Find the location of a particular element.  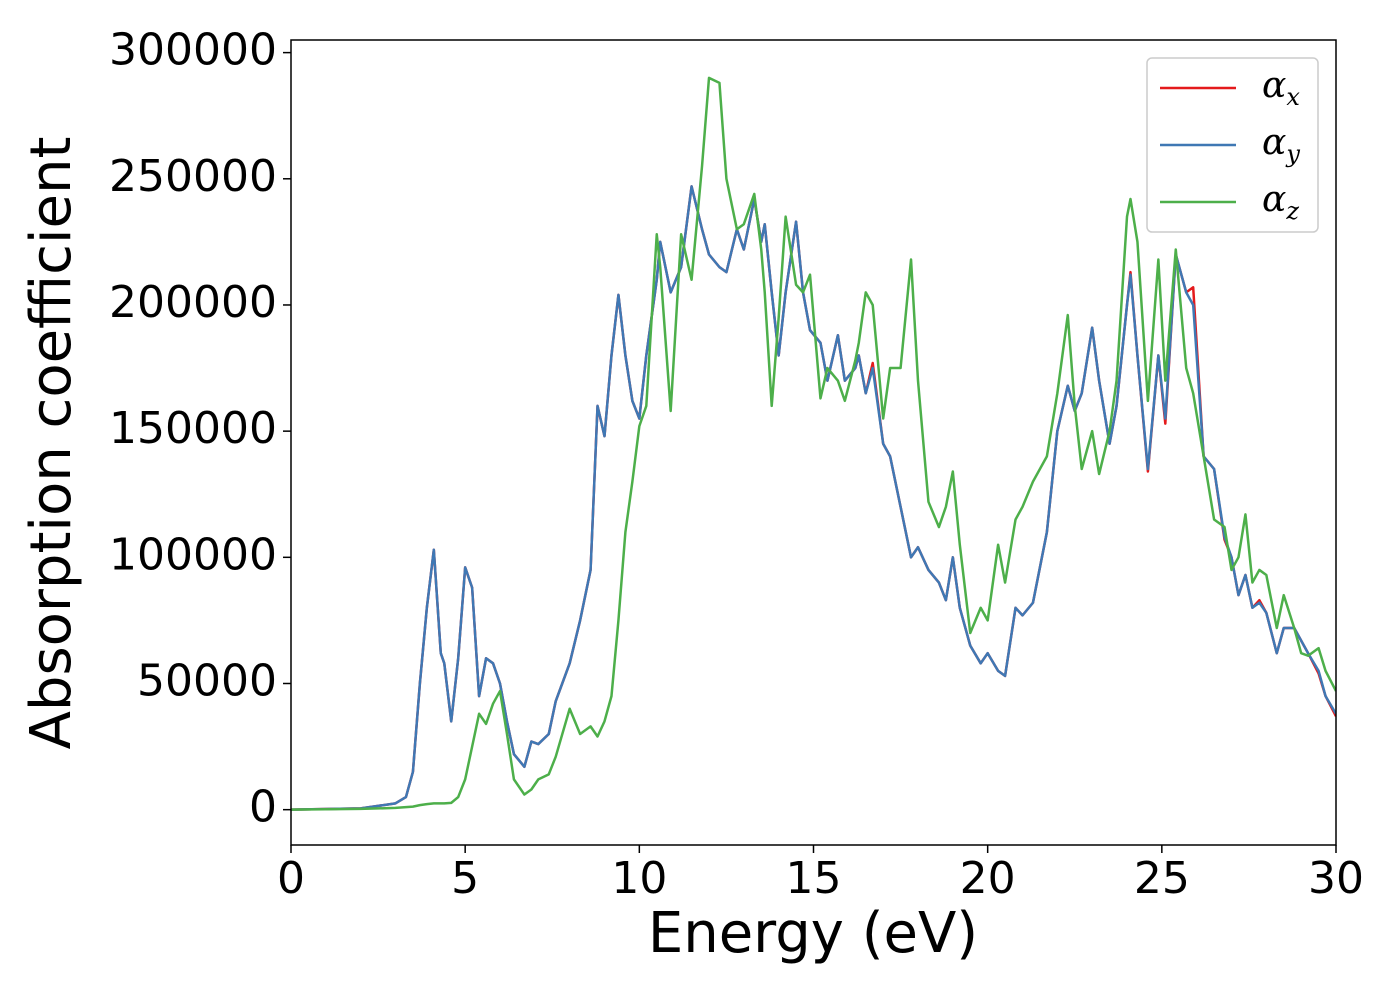

legend-label: αx is located at coordinates (1281, 88).